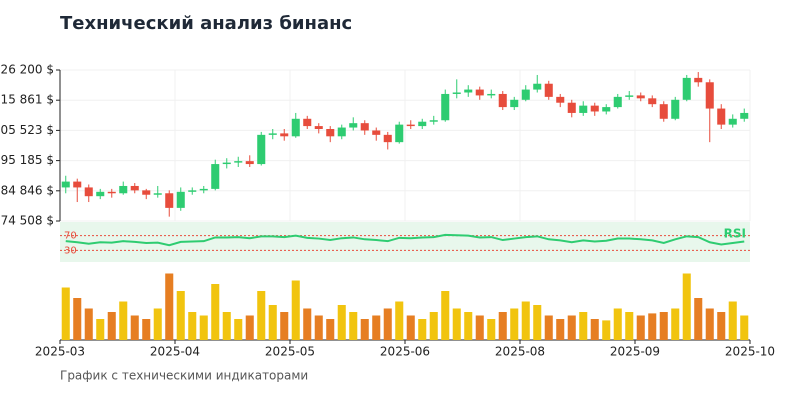 The width and height of the screenshot is (800, 400). What do you see at coordinates (206, 23) in the screenshot?
I see `chart-title: Технический анализ бинанс` at bounding box center [206, 23].